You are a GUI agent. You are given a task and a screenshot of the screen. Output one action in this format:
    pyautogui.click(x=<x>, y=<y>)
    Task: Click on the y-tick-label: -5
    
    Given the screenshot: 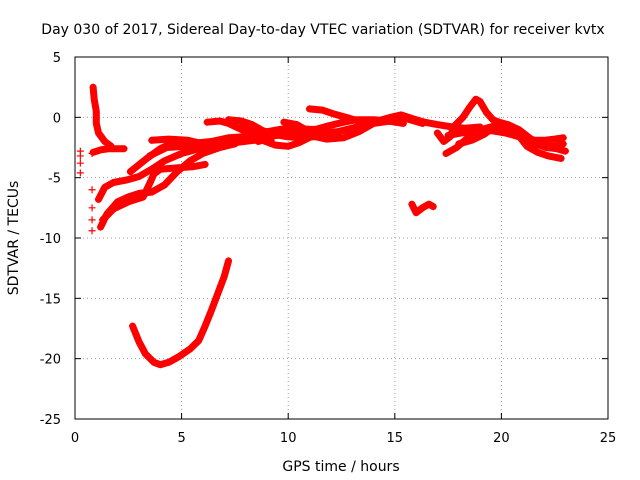 What is the action you would take?
    pyautogui.click(x=54, y=179)
    